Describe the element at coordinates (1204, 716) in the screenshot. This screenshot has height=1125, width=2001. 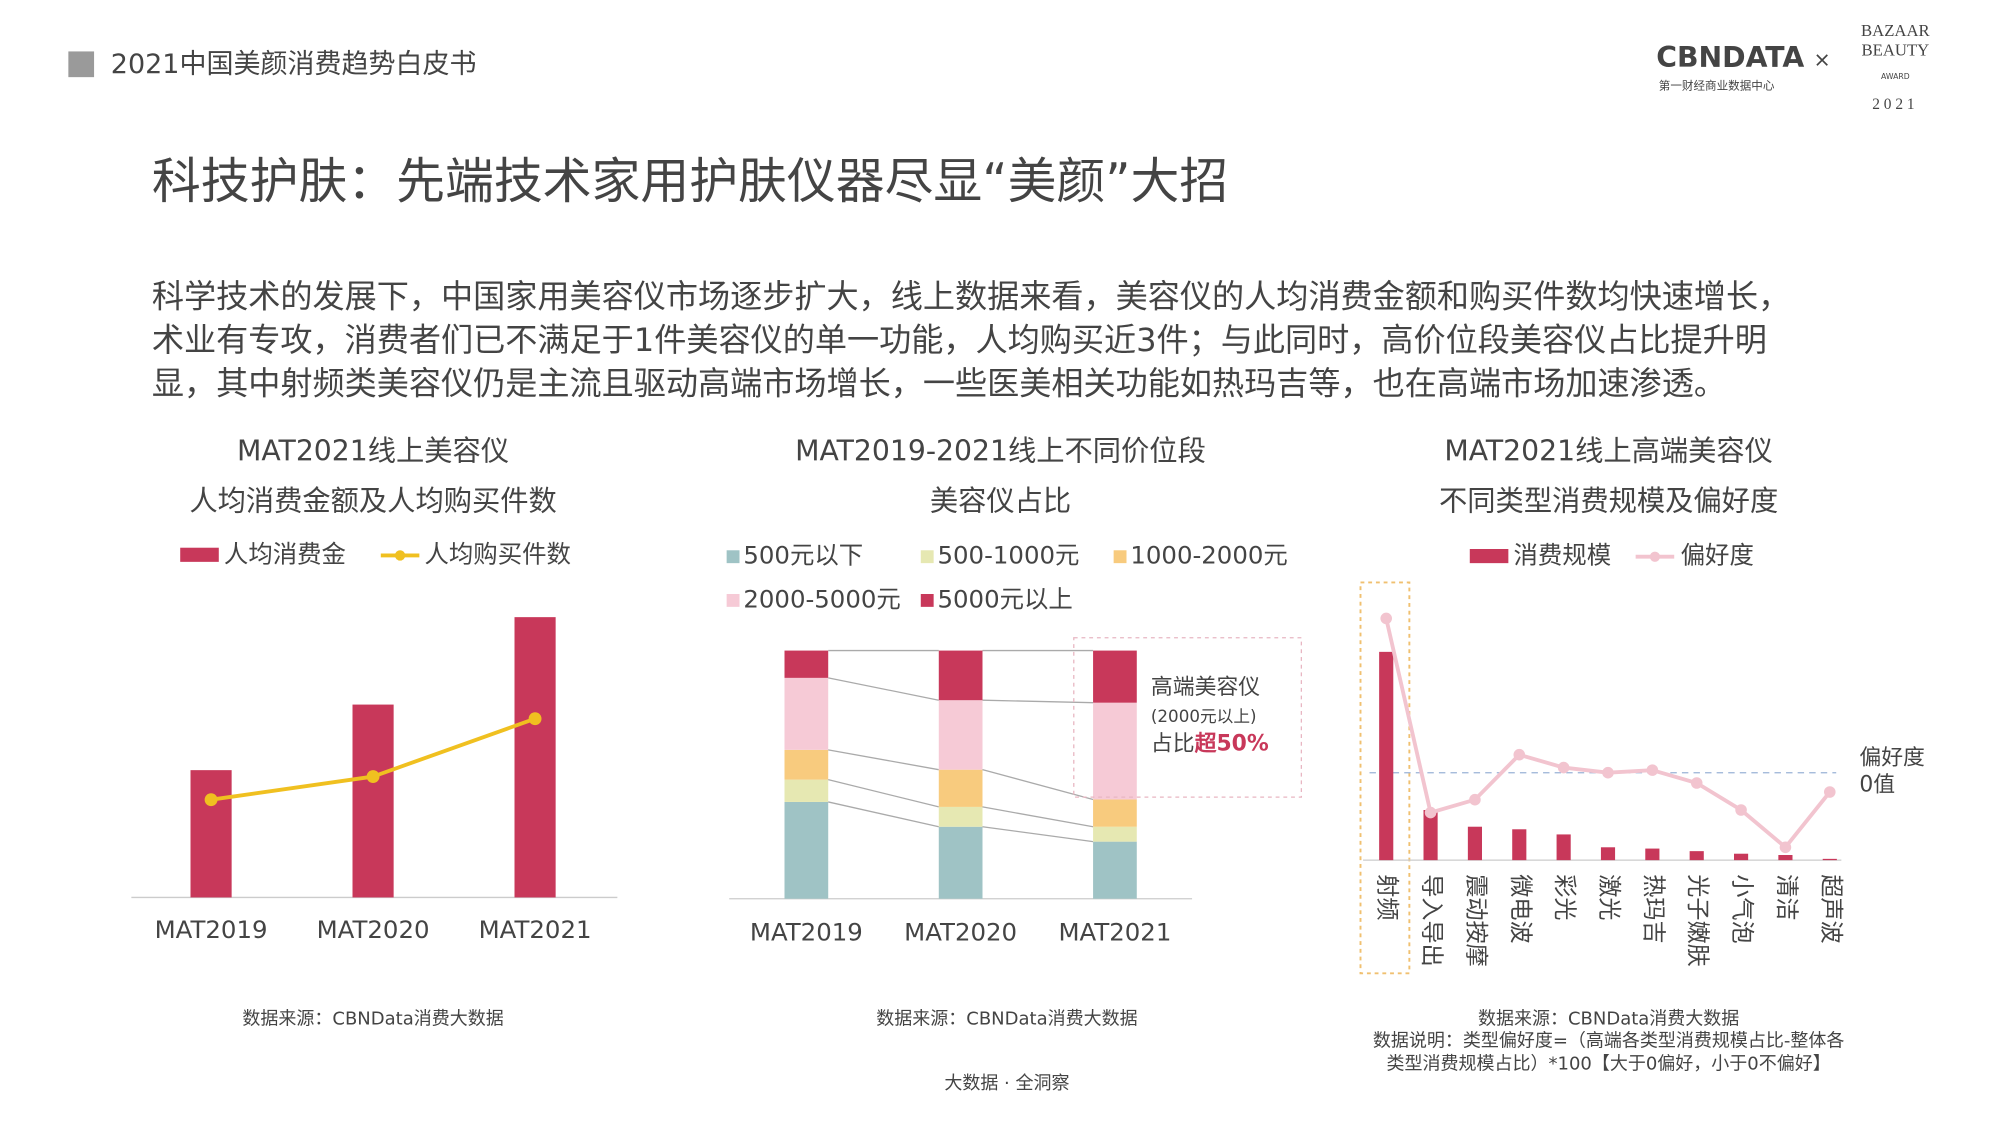
I see `annotation: (2000元以上)` at that location.